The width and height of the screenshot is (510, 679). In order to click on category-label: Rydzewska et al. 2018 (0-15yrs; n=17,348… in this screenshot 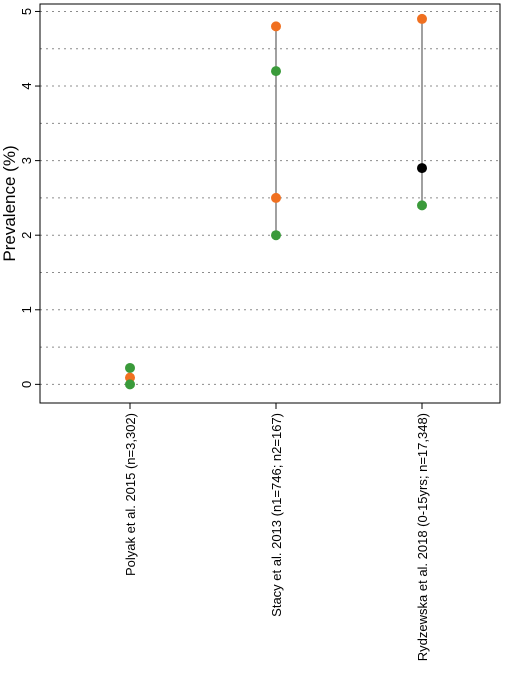, I will do `click(422, 537)`.